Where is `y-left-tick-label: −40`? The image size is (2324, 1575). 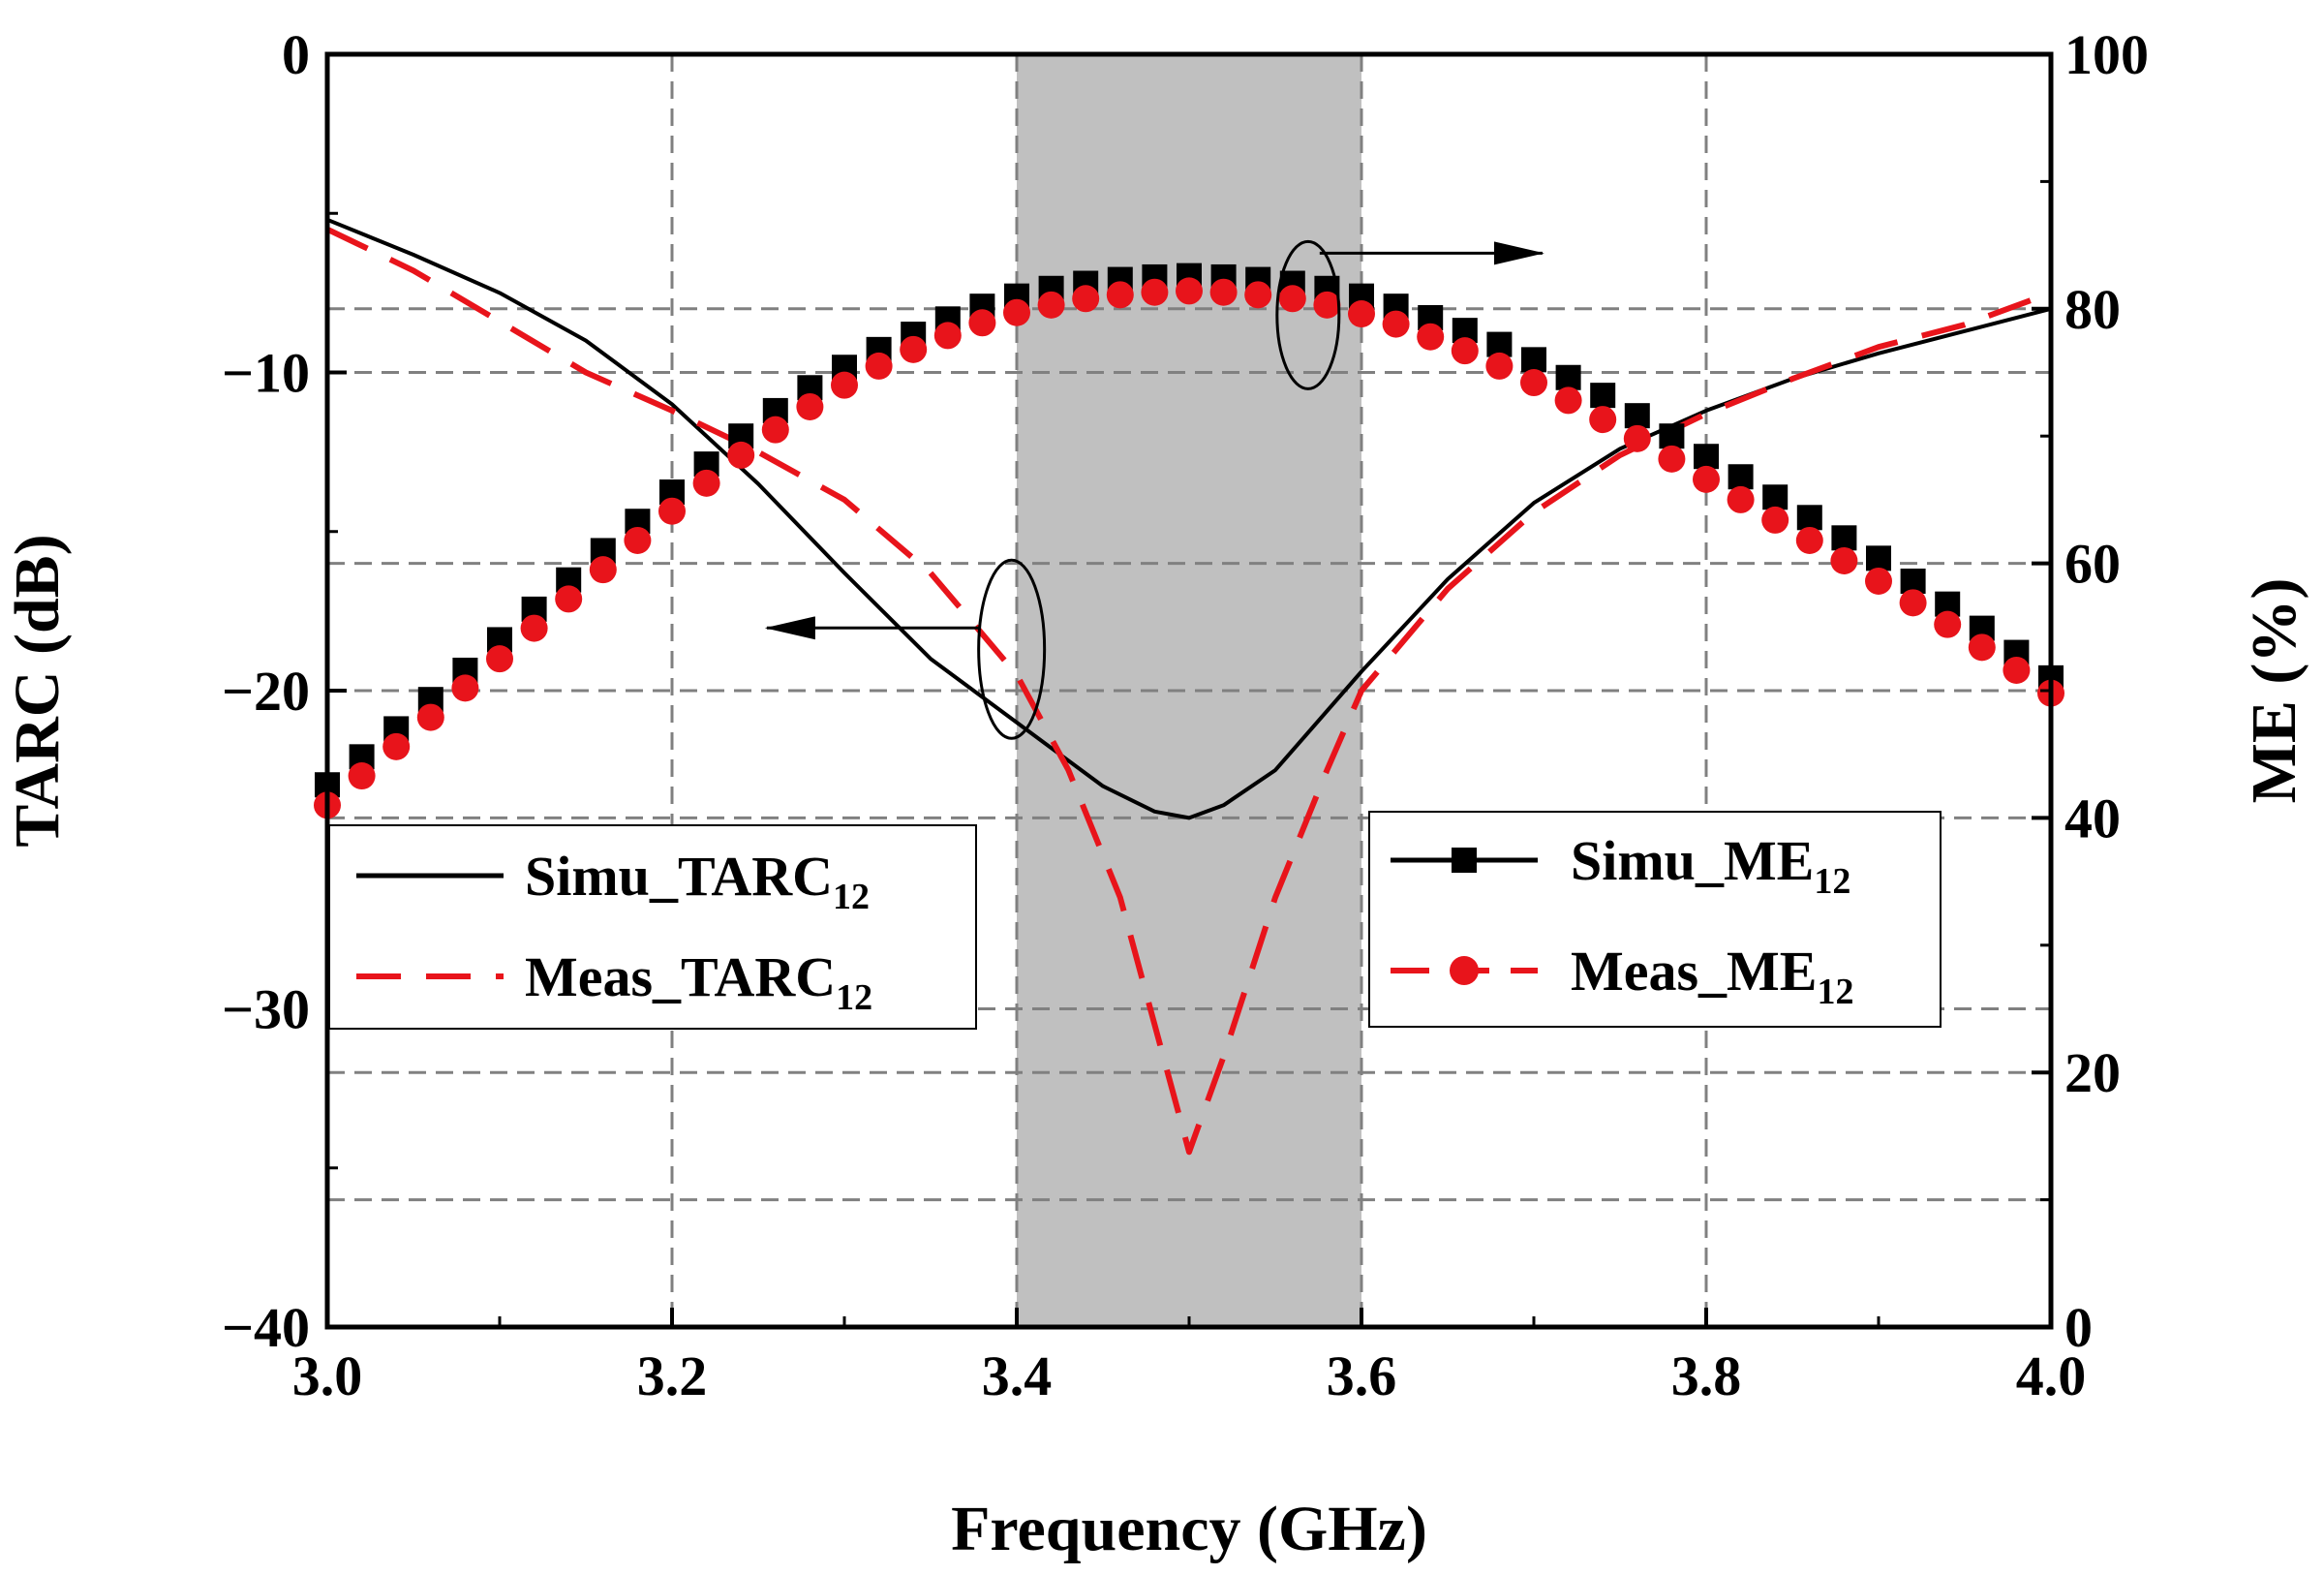 y-left-tick-label: −40 is located at coordinates (266, 1327).